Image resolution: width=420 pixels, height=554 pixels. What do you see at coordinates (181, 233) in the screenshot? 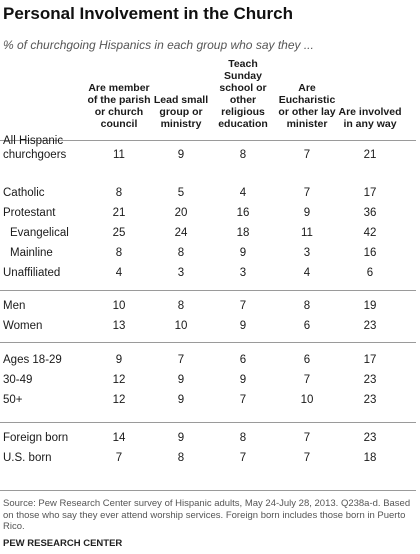
I see `table-cell: 24` at bounding box center [181, 233].